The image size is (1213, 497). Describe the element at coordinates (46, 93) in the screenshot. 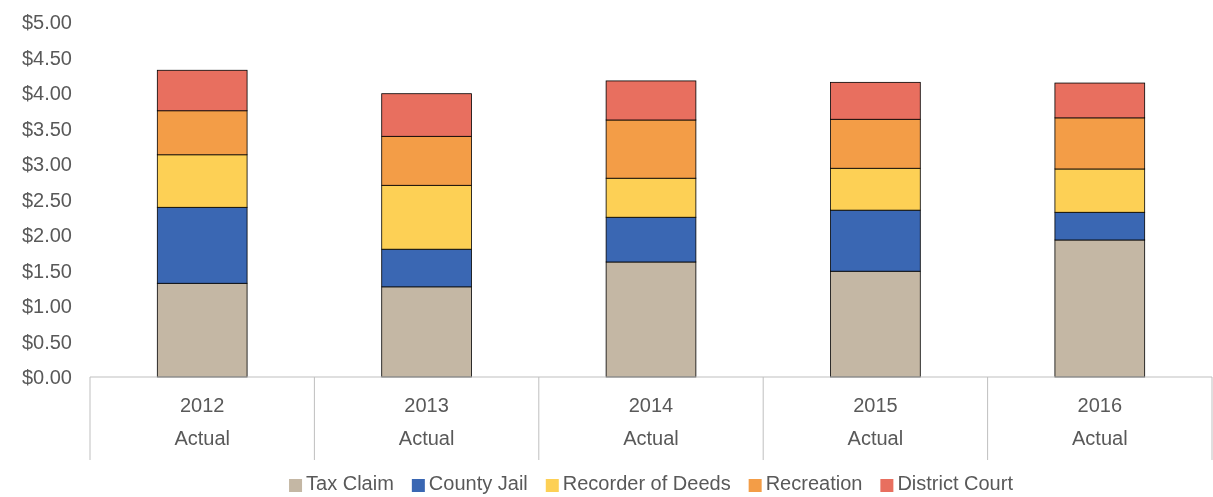

I see `y-tick-label: $4.00` at that location.